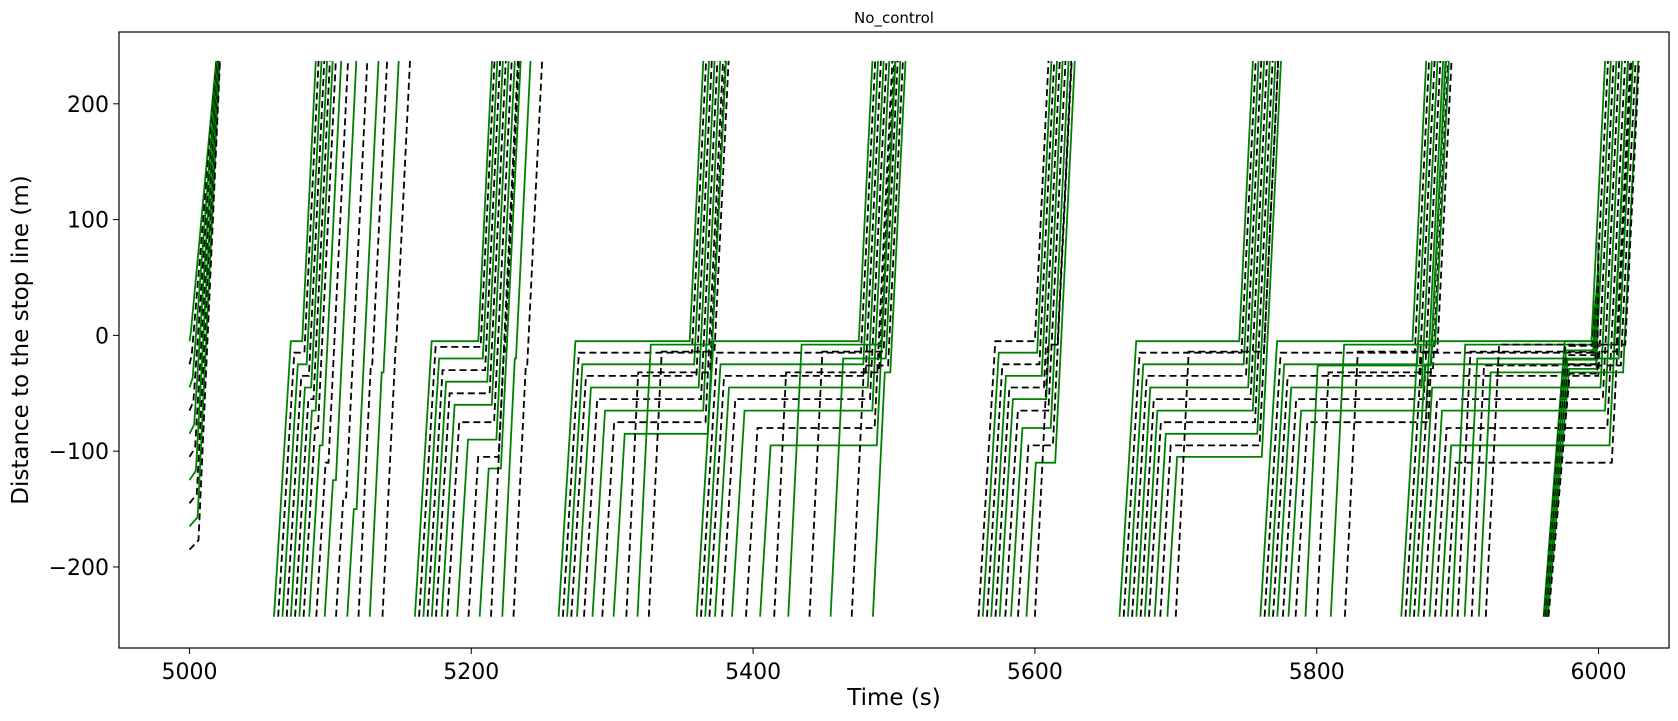 This screenshot has width=1678, height=721. What do you see at coordinates (189, 672) in the screenshot?
I see `x-tick-label: 5000` at bounding box center [189, 672].